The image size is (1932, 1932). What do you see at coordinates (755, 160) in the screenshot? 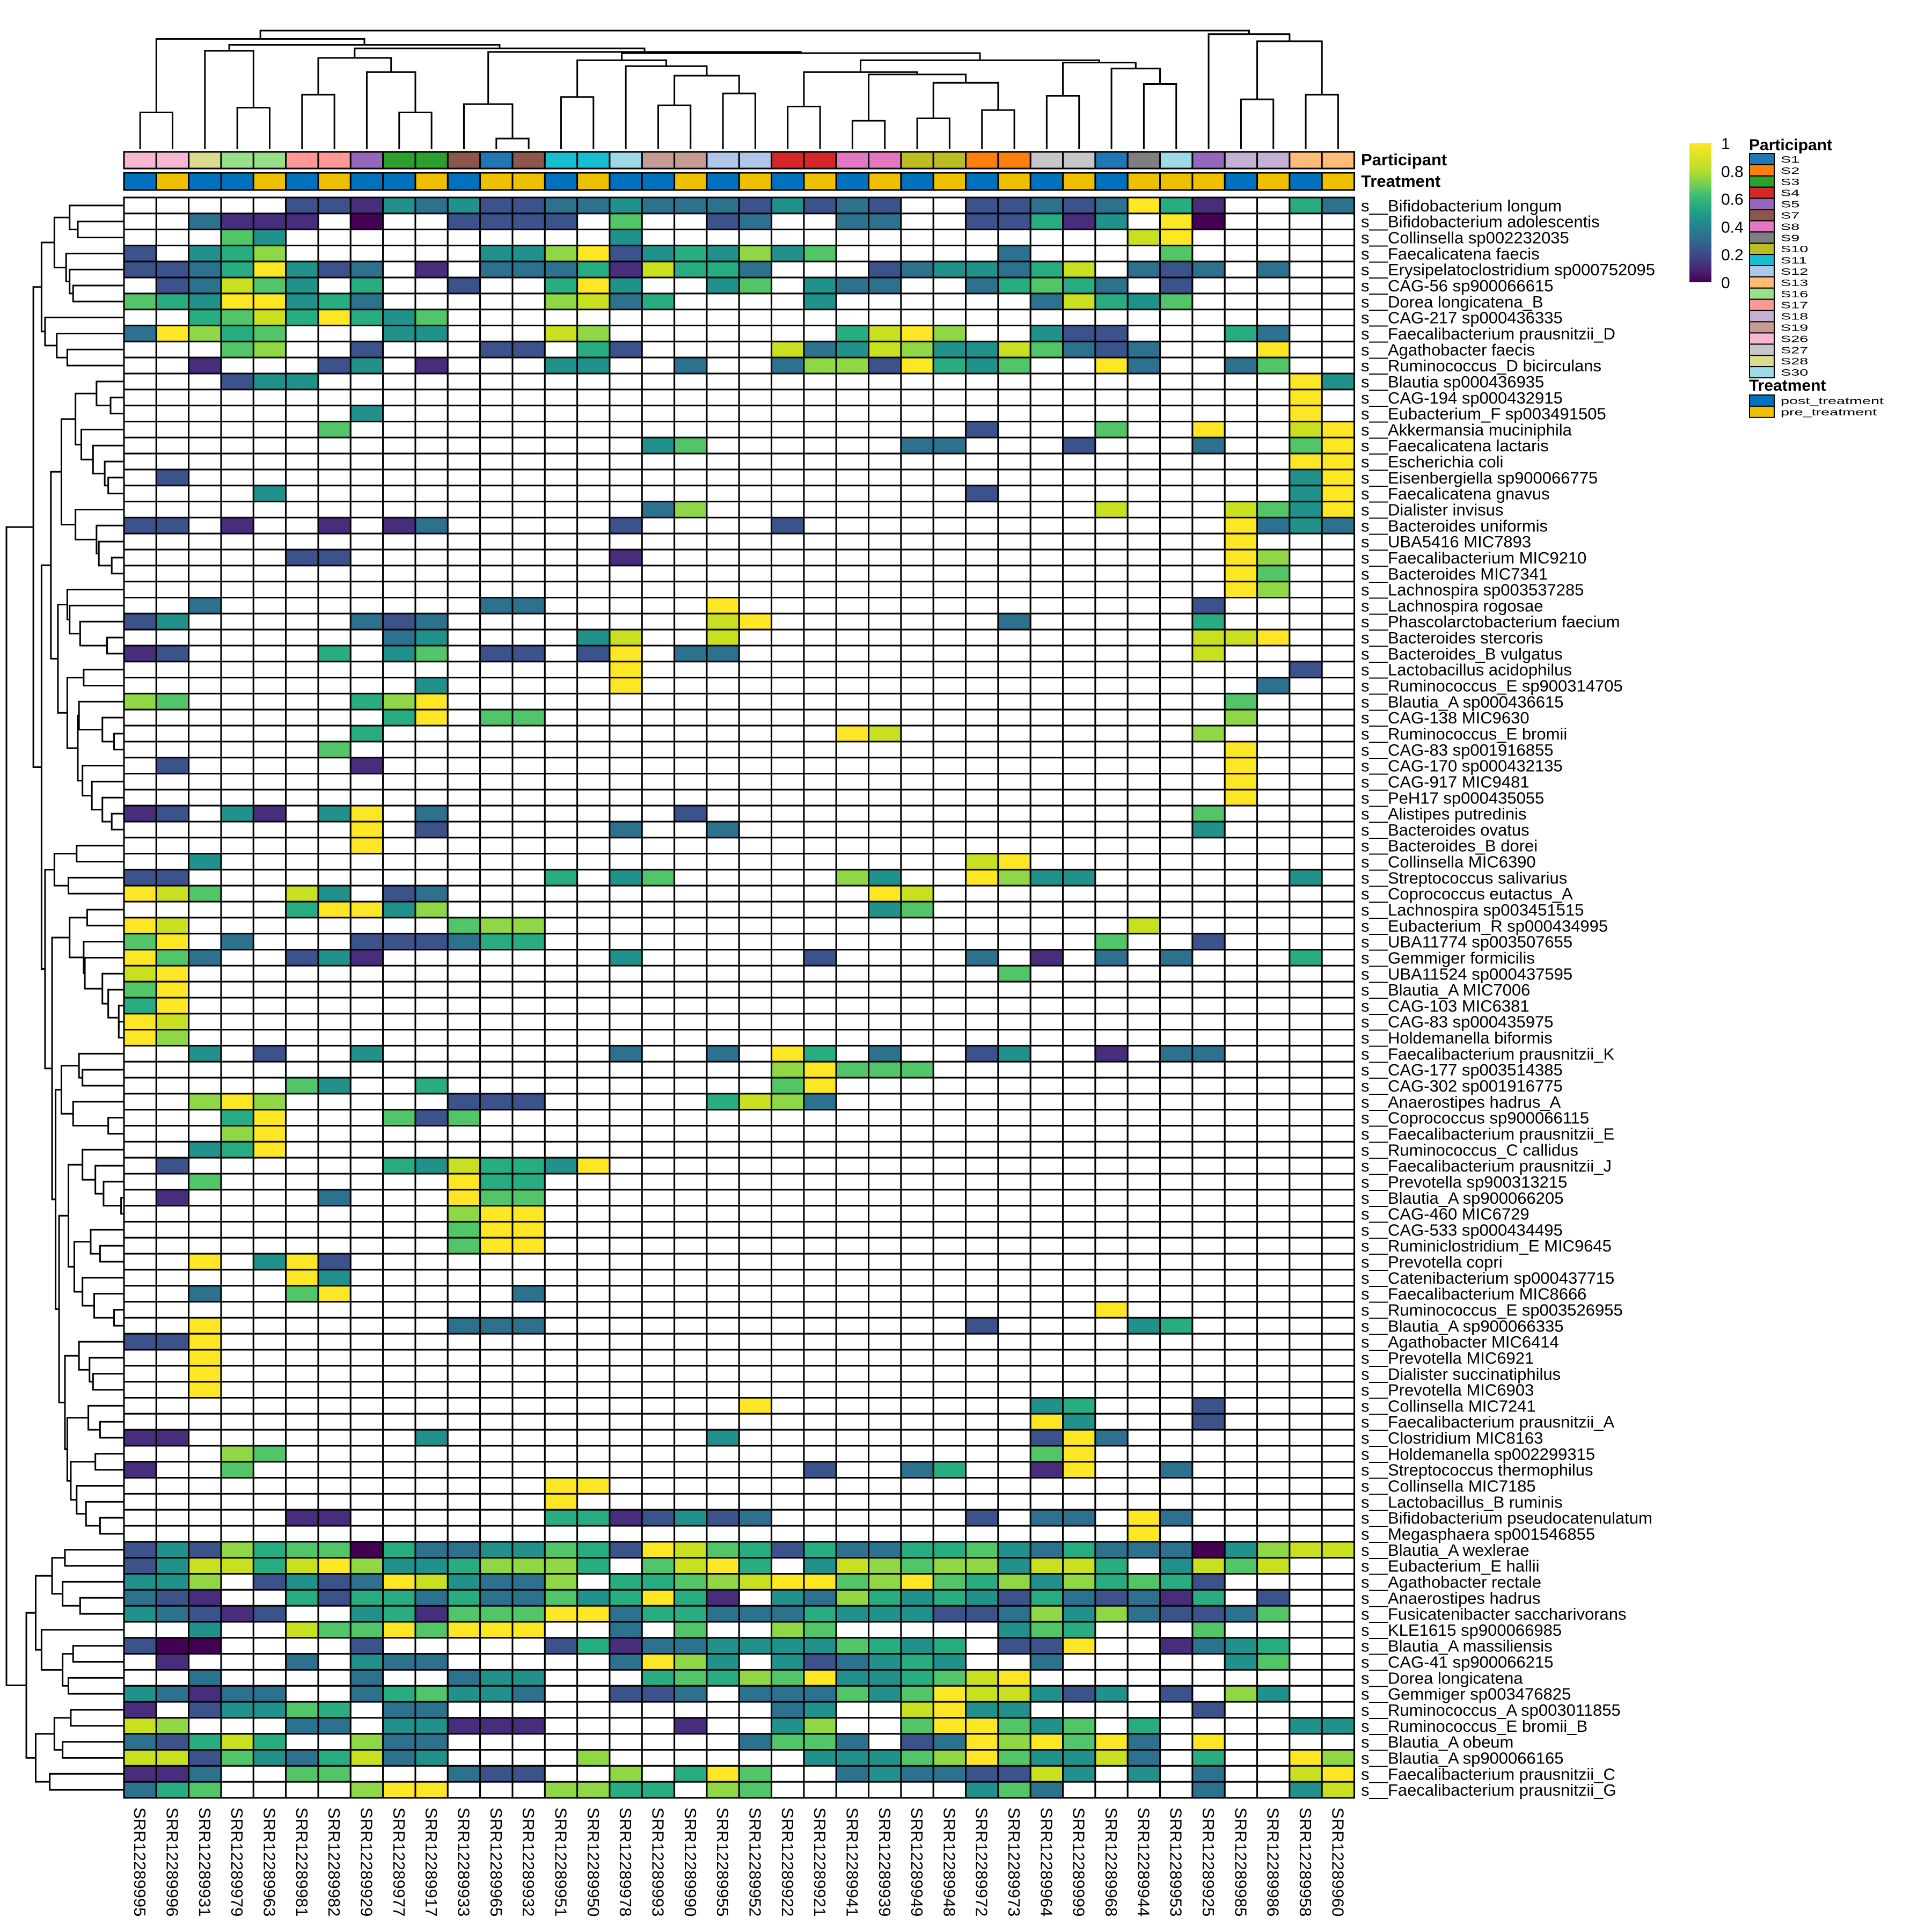
I see `participant-annotation-cell` at bounding box center [755, 160].